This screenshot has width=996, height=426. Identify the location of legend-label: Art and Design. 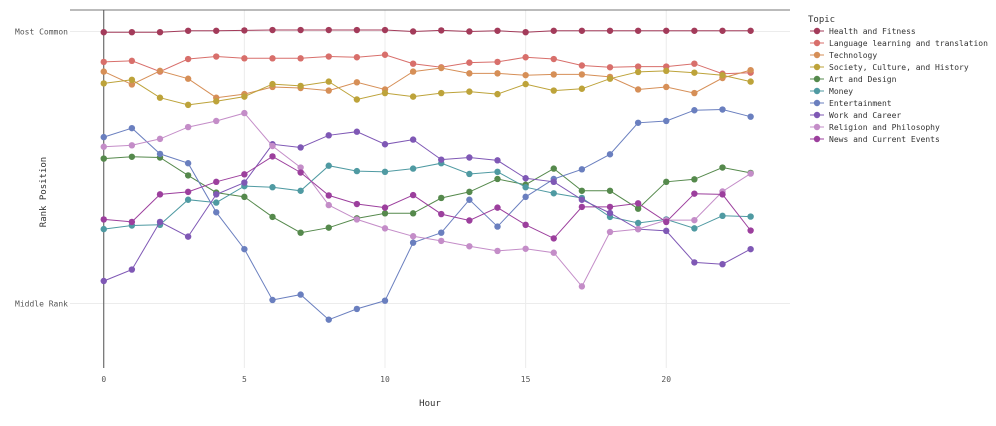
(863, 79).